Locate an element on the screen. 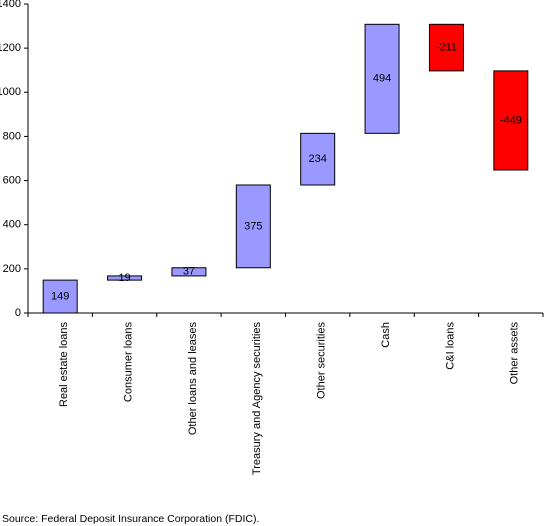 The image size is (544, 526). y-tick-label: 1200 is located at coordinates (10, 48).